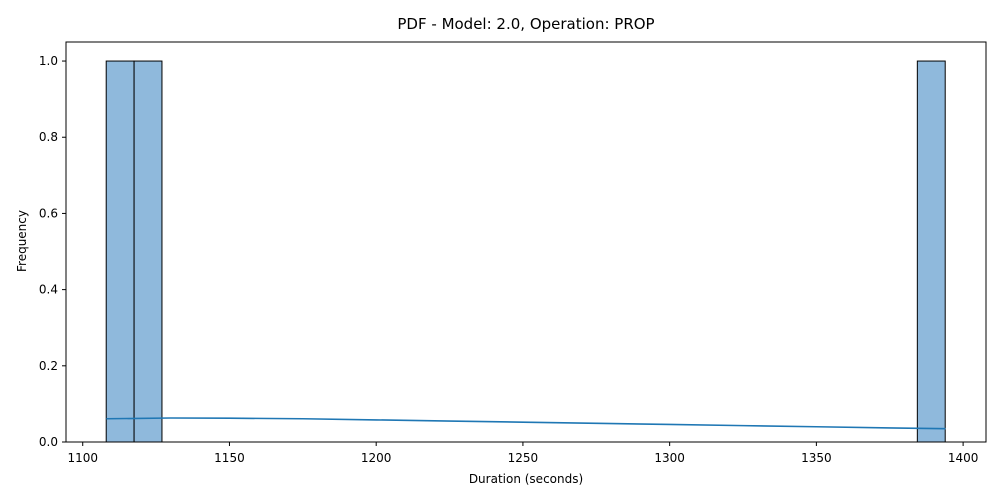  Describe the element at coordinates (22, 241) in the screenshot. I see `y-axis-label: Frequency` at that location.